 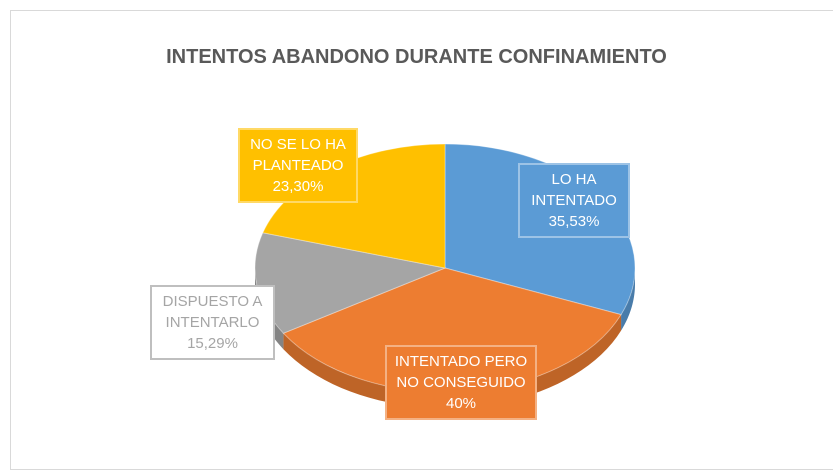 I want to click on data-label: INTENTADO PERO NO CONSEGUIDO 40%, so click(x=461, y=382).